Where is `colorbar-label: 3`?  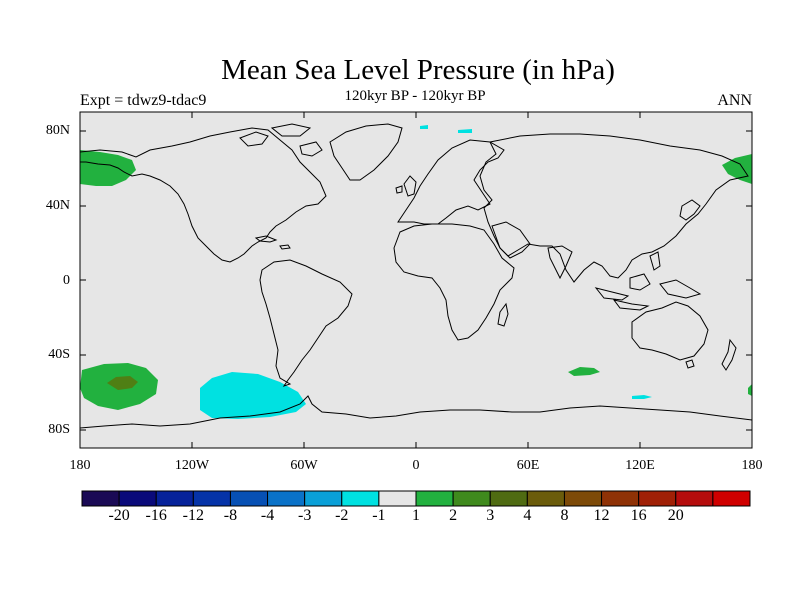 colorbar-label: 3 is located at coordinates (490, 515).